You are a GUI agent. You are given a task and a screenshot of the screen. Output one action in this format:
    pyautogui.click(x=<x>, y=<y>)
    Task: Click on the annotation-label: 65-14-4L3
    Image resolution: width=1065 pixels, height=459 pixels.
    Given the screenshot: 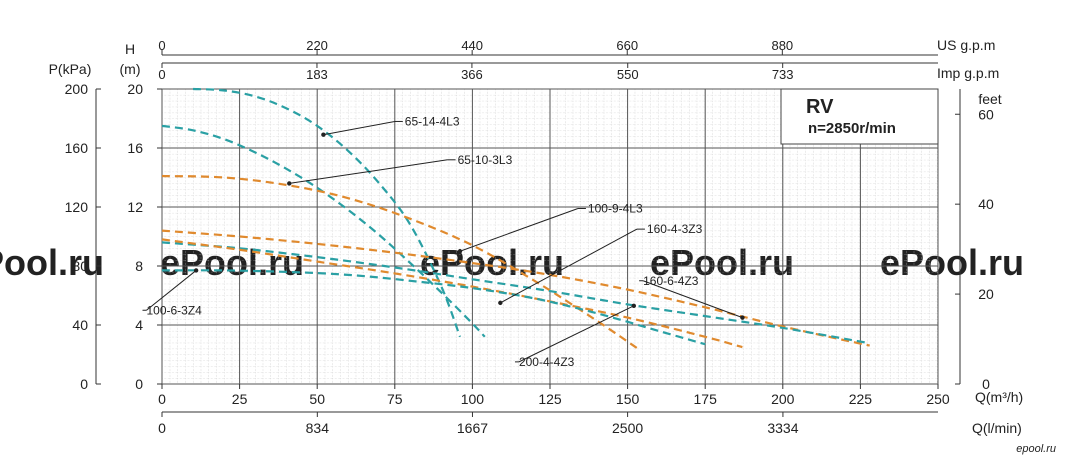 What is the action you would take?
    pyautogui.click(x=432, y=121)
    